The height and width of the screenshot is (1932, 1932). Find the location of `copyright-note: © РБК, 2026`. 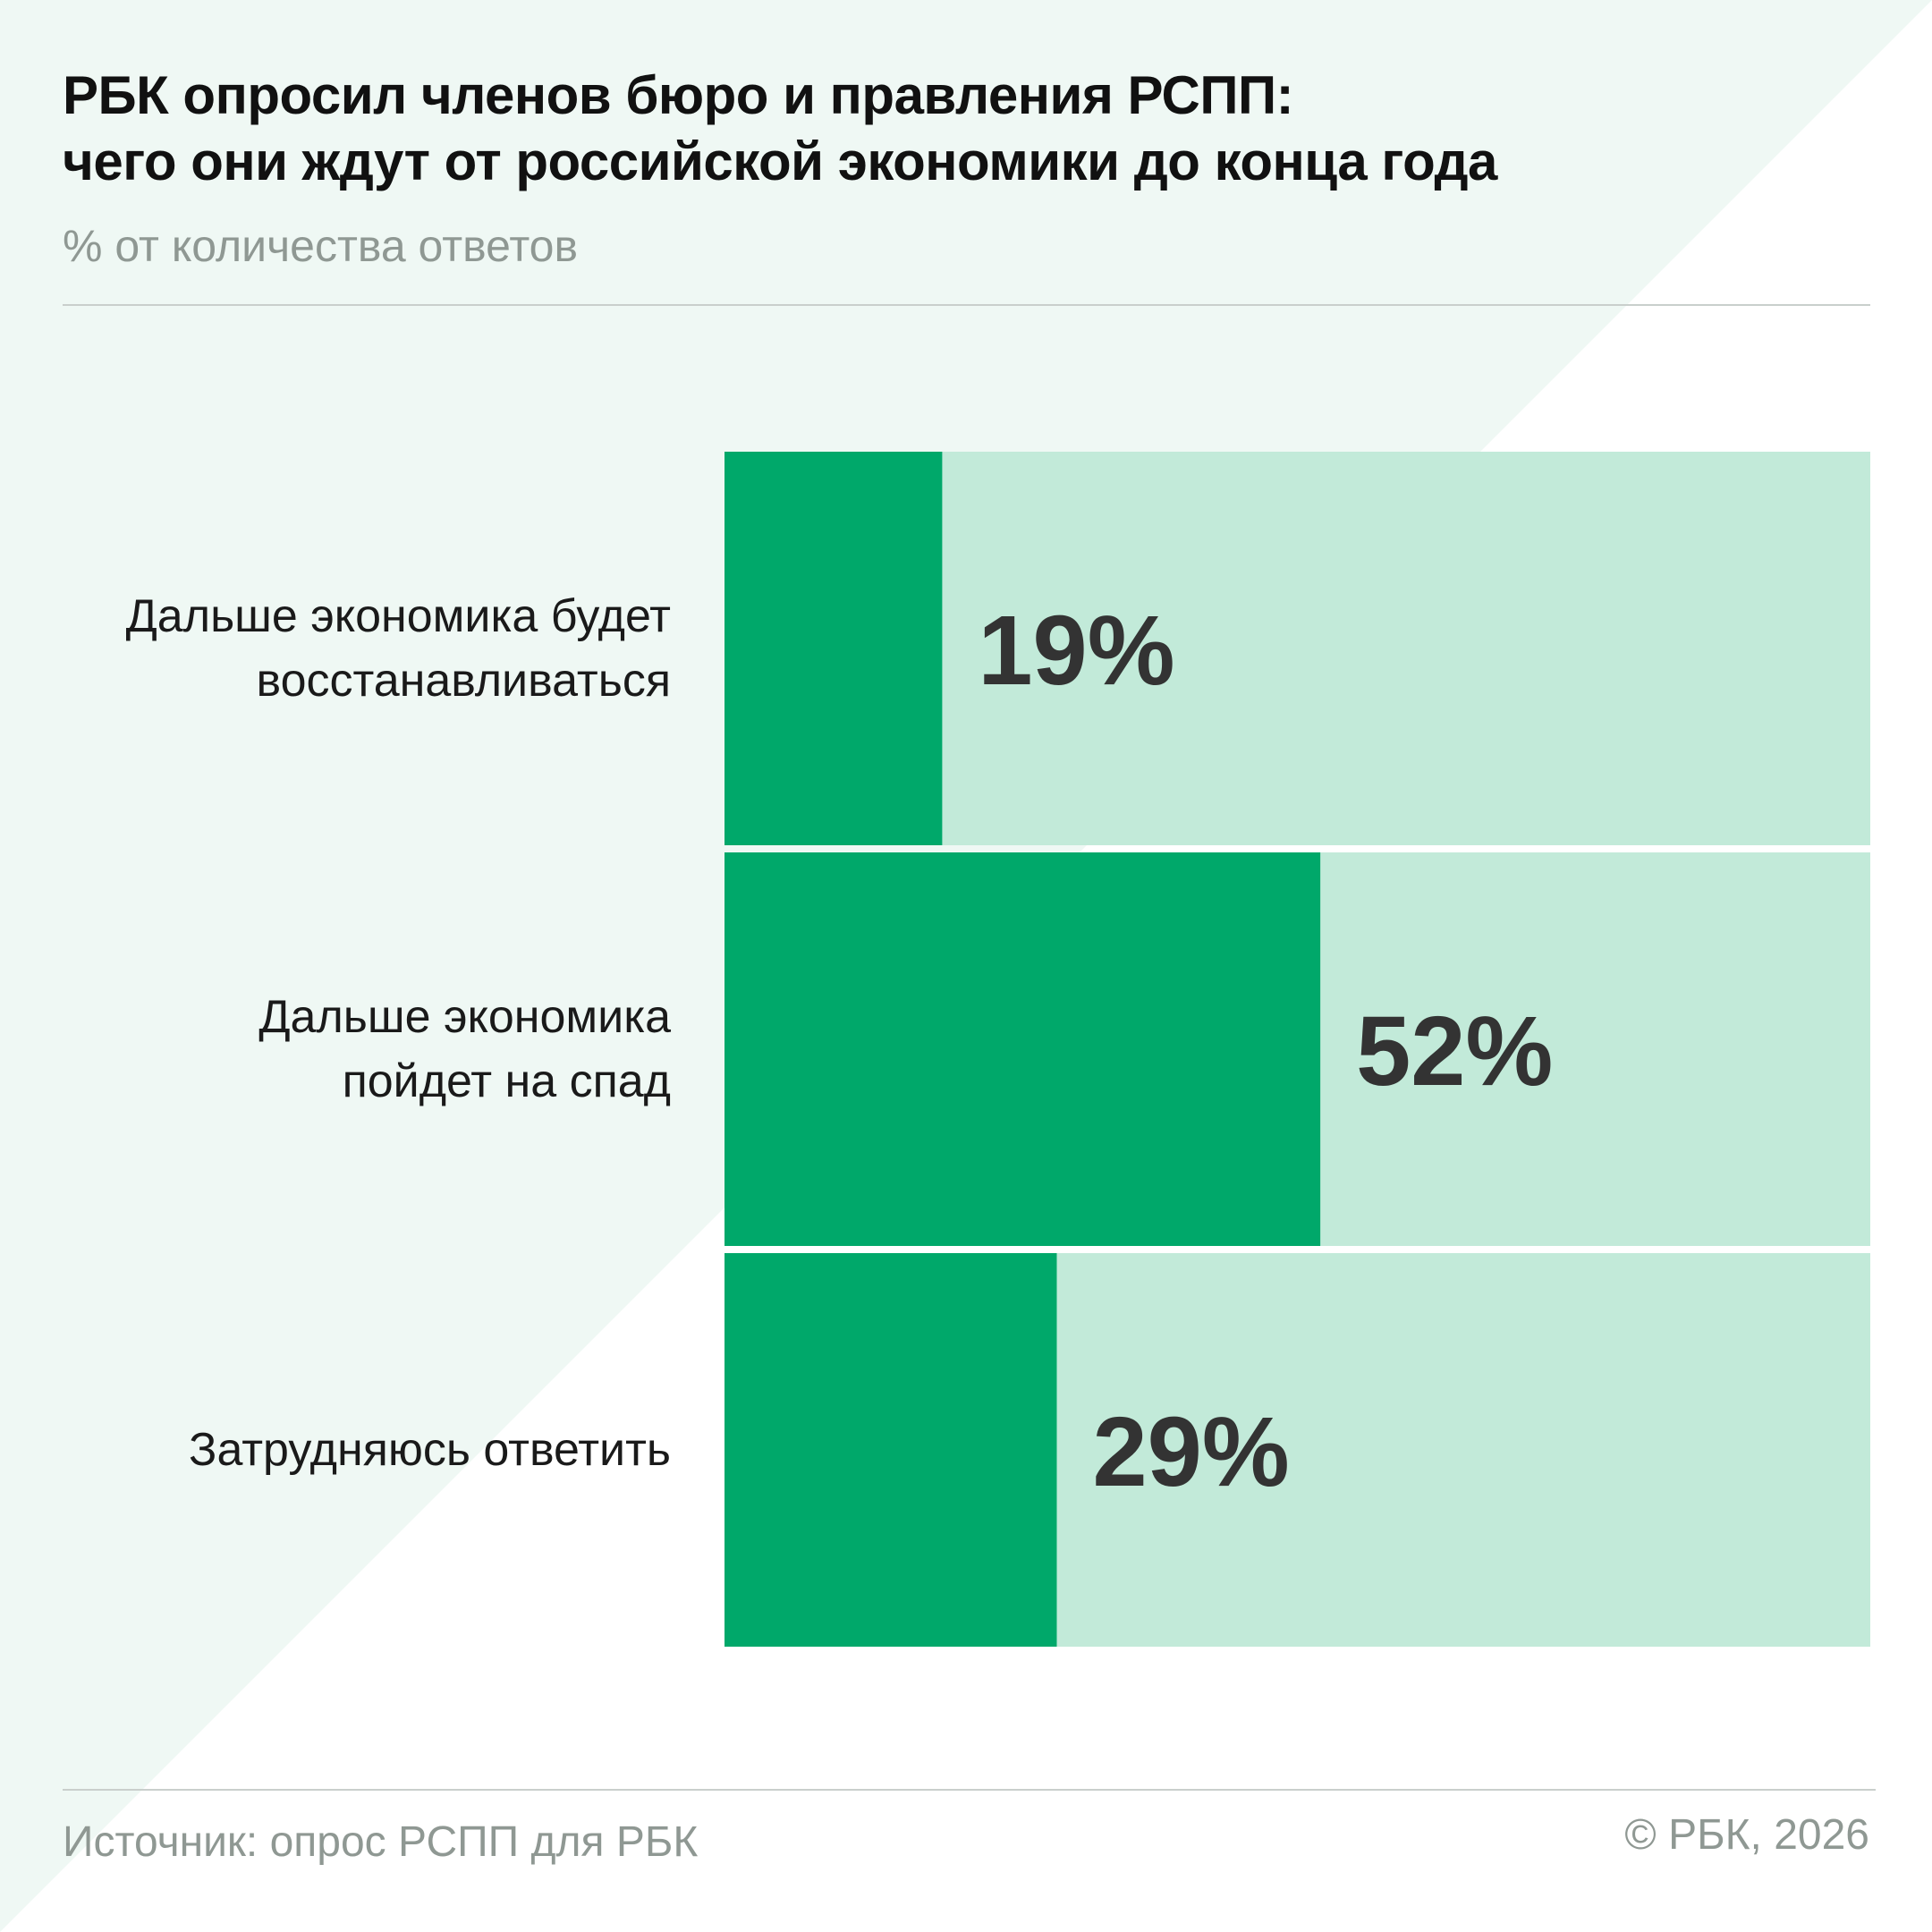

copyright-note: © РБК, 2026 is located at coordinates (1746, 1835).